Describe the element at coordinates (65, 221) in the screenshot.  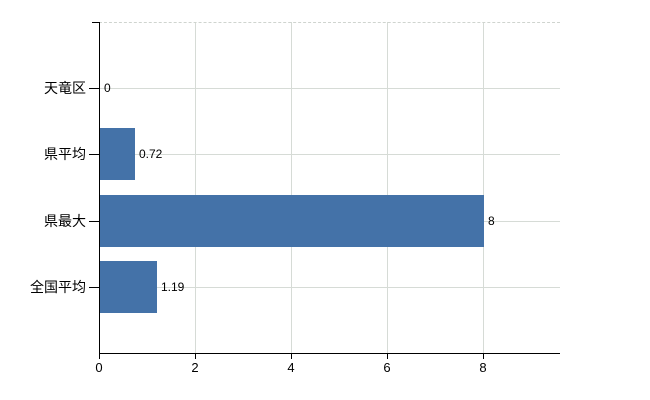
I see `category-label-県最大: 県最大` at that location.